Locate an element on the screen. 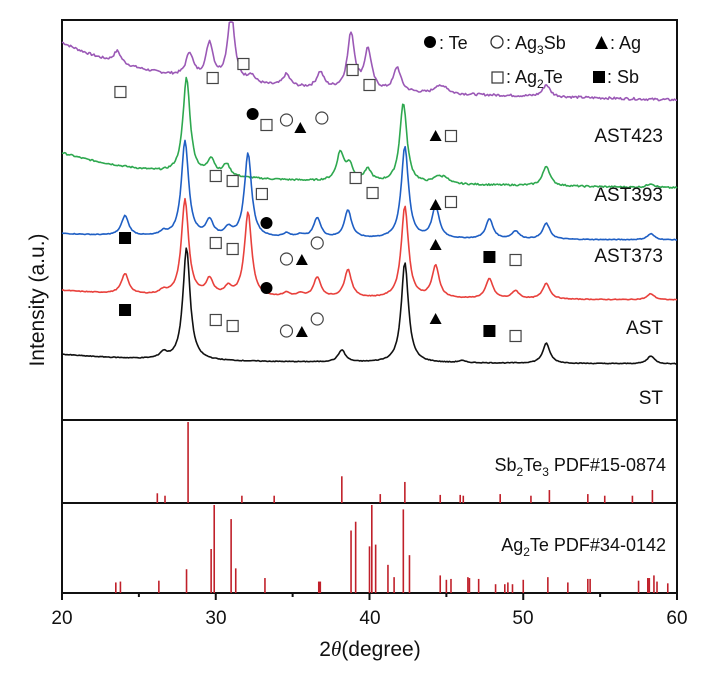 This screenshot has height=687, width=712. ref-label-ag2te: Ag2Te PDF#34-0142 is located at coordinates (583, 547).